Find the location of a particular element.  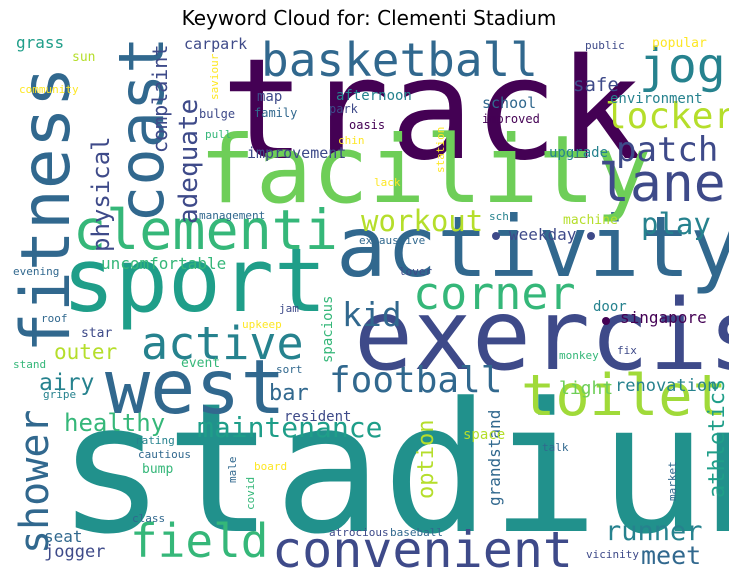

keyword-lover: lover is located at coordinates (416, 271).